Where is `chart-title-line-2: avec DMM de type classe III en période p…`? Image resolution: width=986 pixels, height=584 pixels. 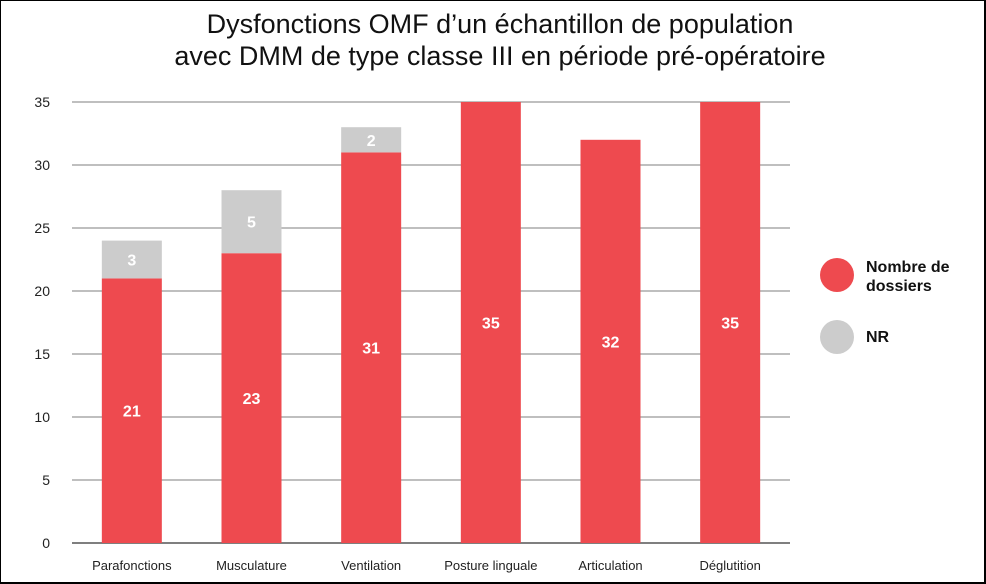
chart-title-line-2: avec DMM de type classe III en période p… is located at coordinates (500, 56).